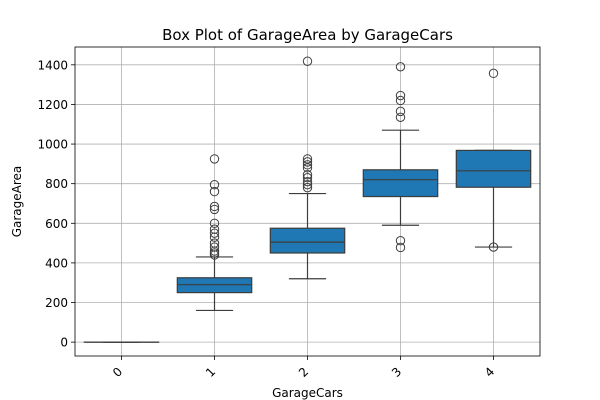 Image resolution: width=600 pixels, height=400 pixels. What do you see at coordinates (64, 343) in the screenshot?
I see `y-tick-label: 0` at bounding box center [64, 343].